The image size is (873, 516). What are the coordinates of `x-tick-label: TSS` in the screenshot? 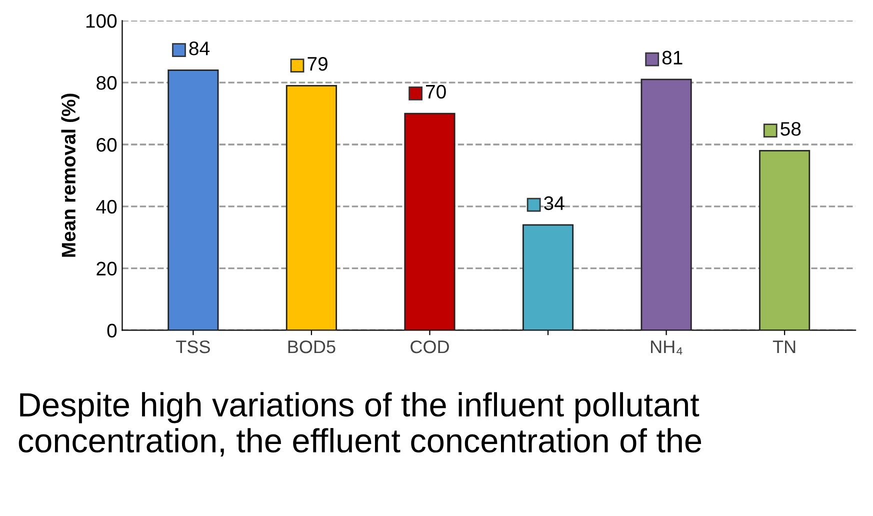 It's located at (193, 347).